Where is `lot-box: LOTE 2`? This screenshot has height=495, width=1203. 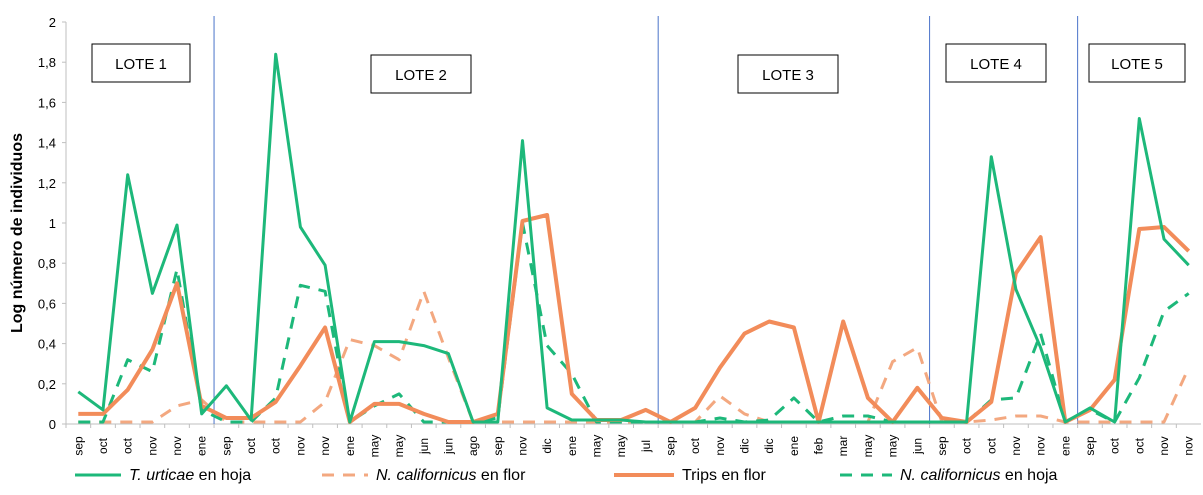
lot-box: LOTE 2 is located at coordinates (421, 74).